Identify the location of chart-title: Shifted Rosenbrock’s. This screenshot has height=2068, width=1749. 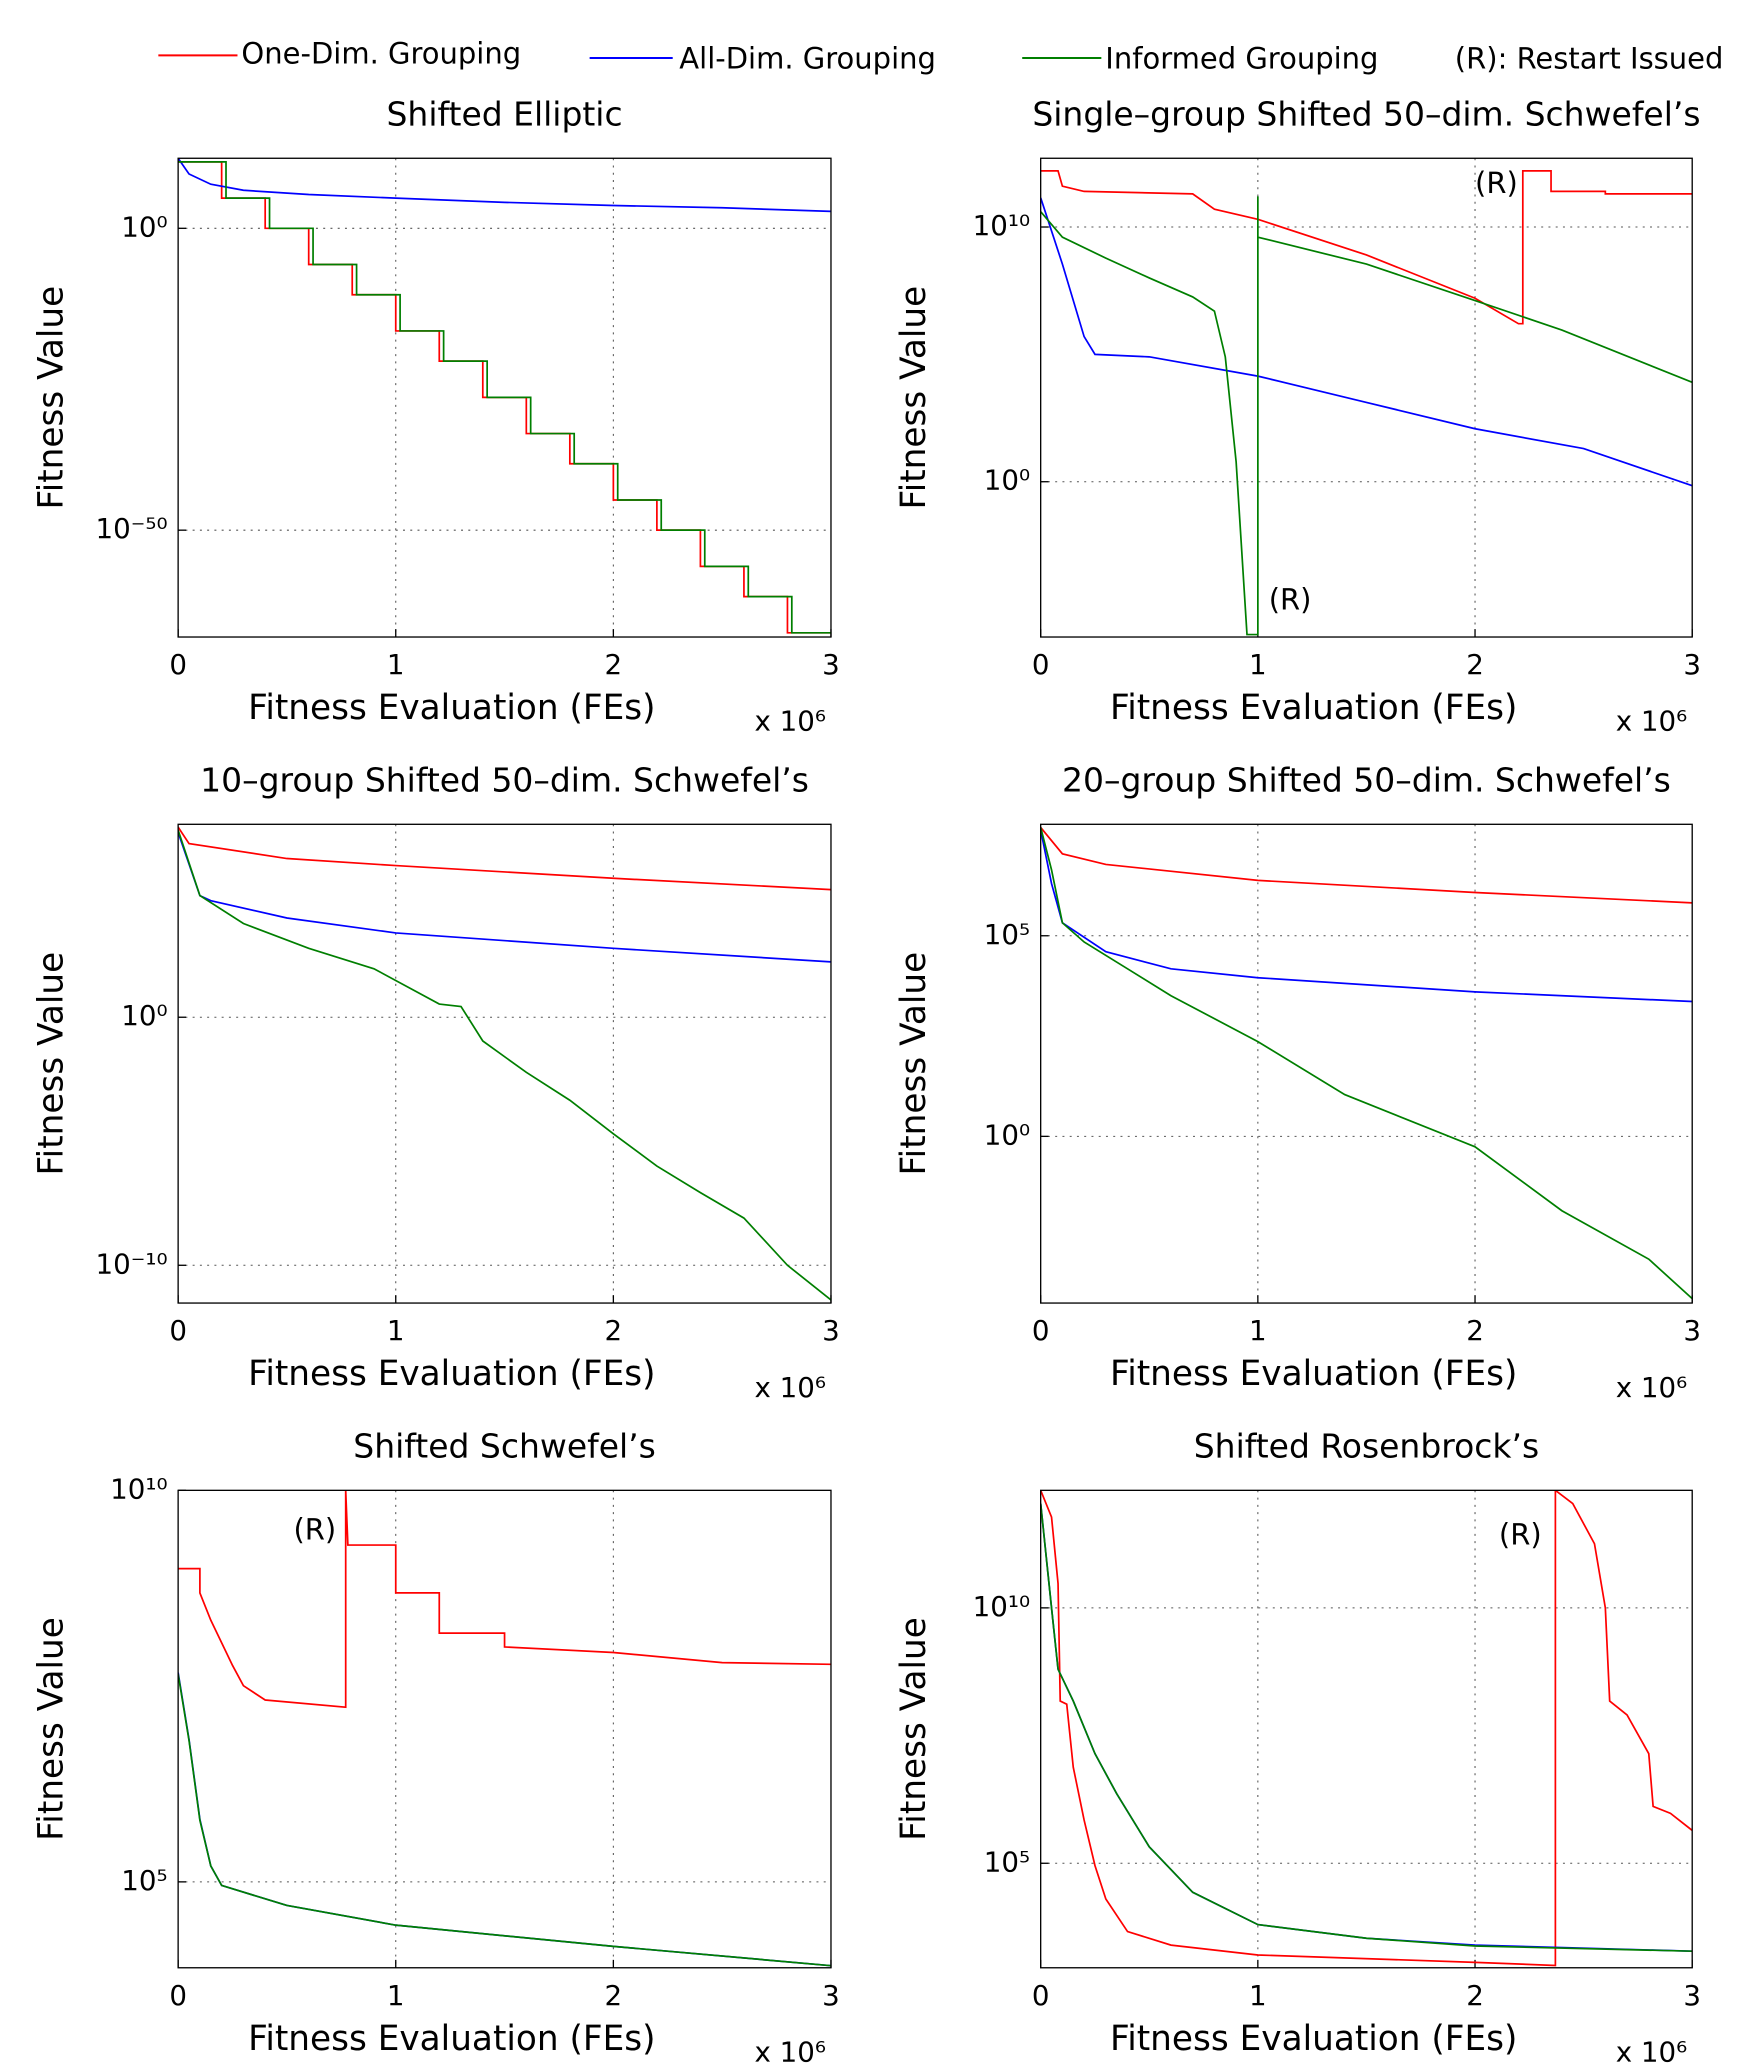
(1366, 1446).